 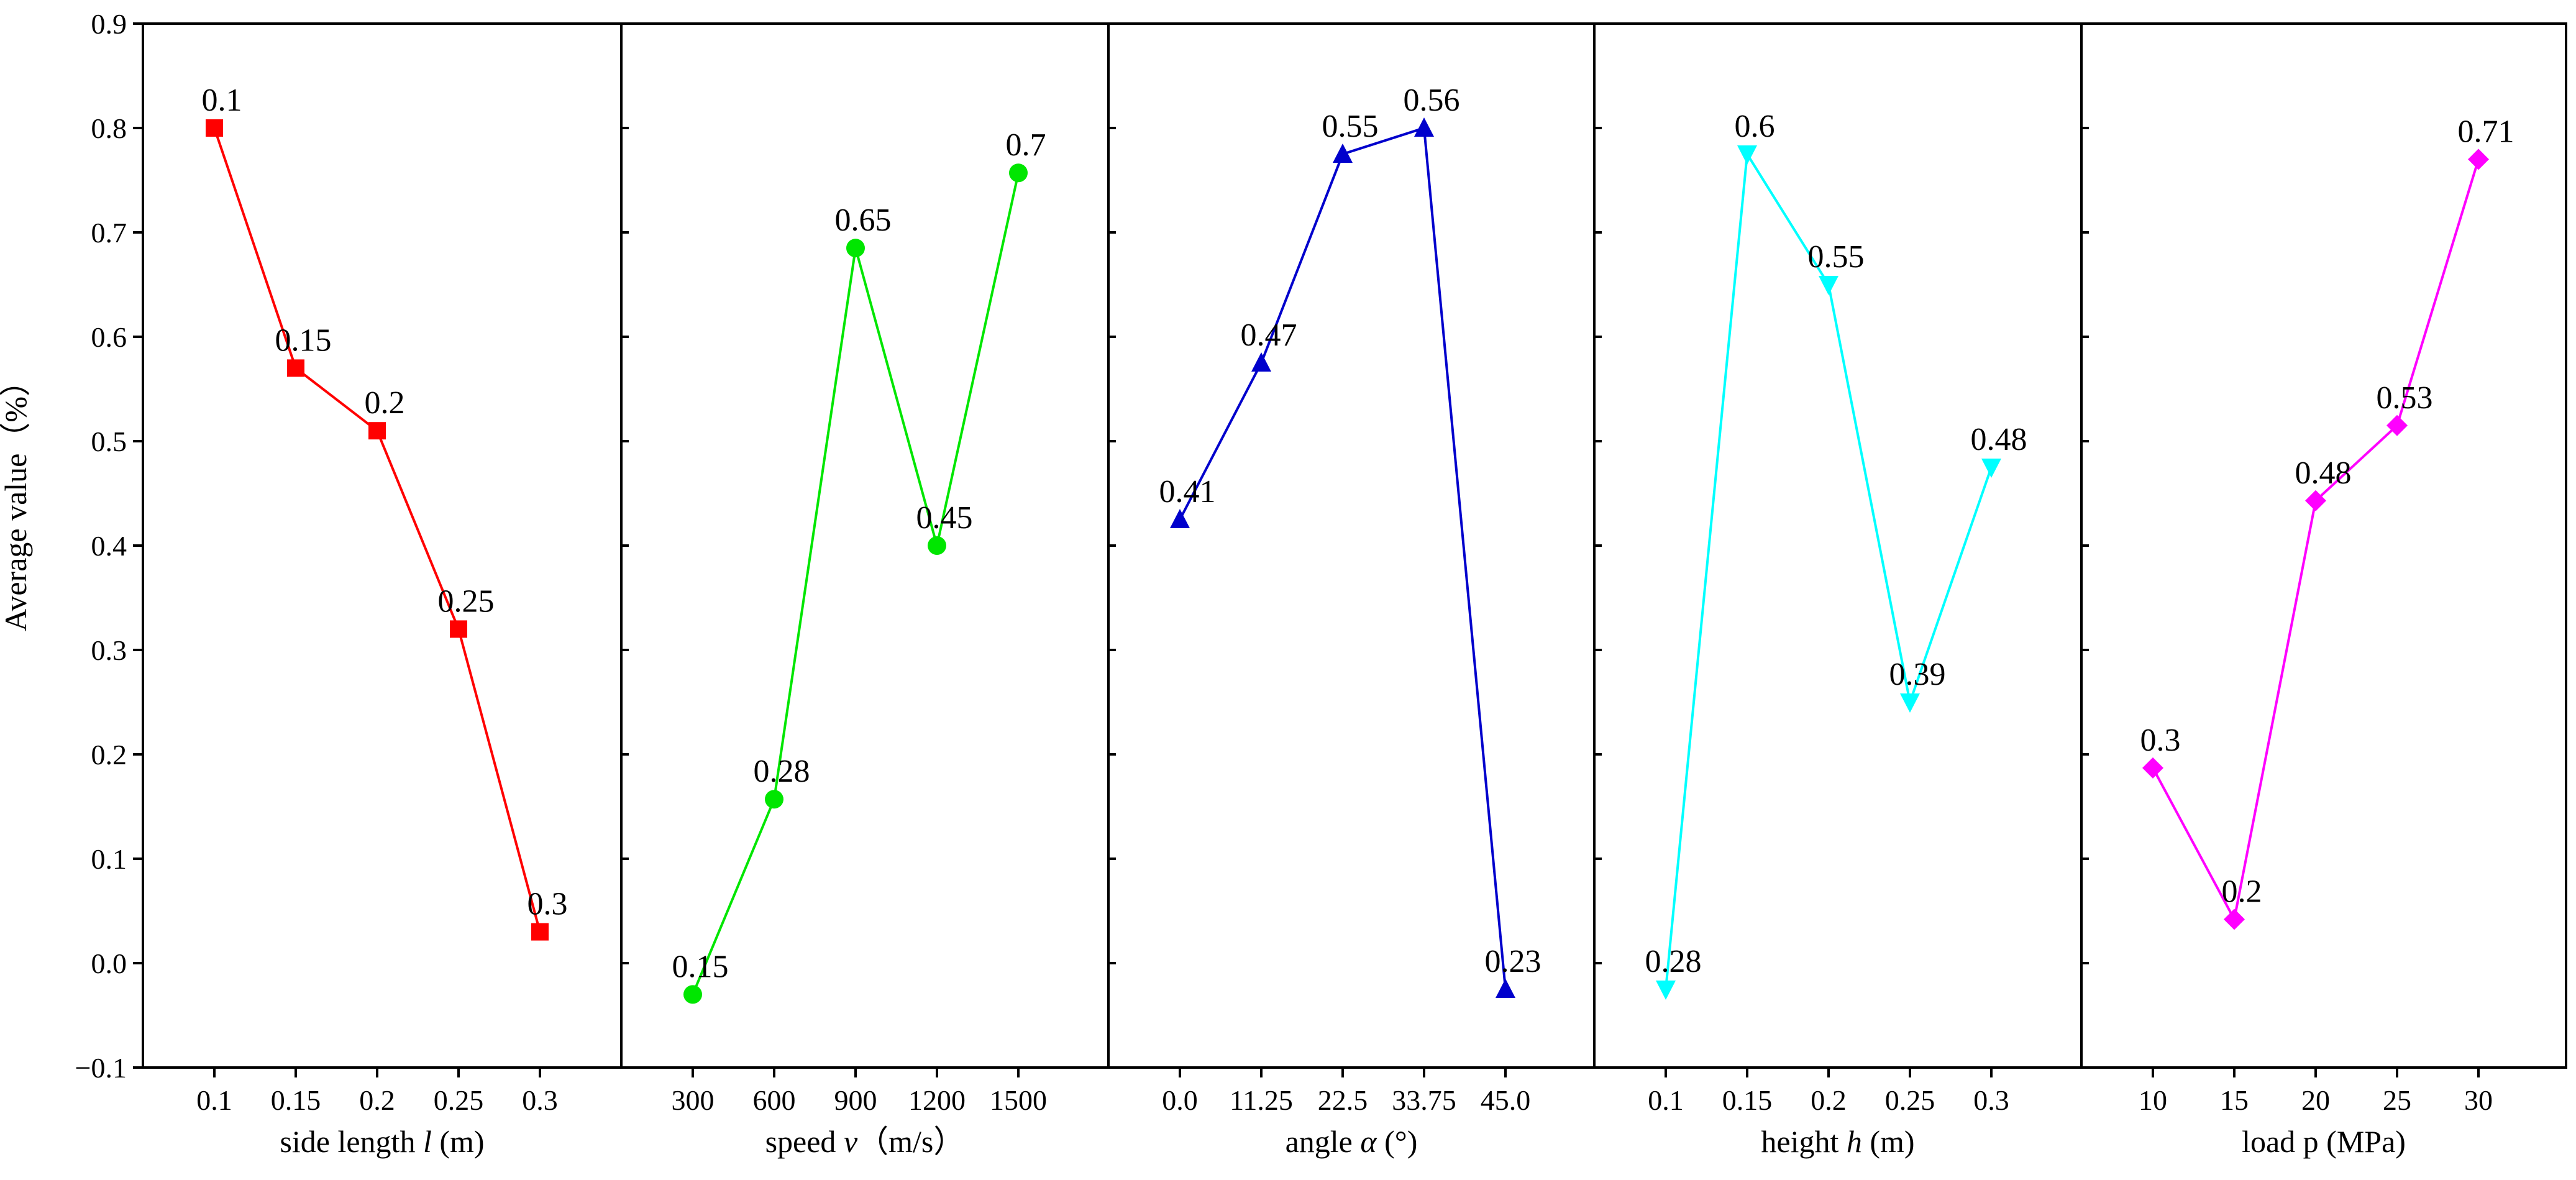 What do you see at coordinates (1018, 1100) in the screenshot?
I see `x-tick-label: 1500` at bounding box center [1018, 1100].